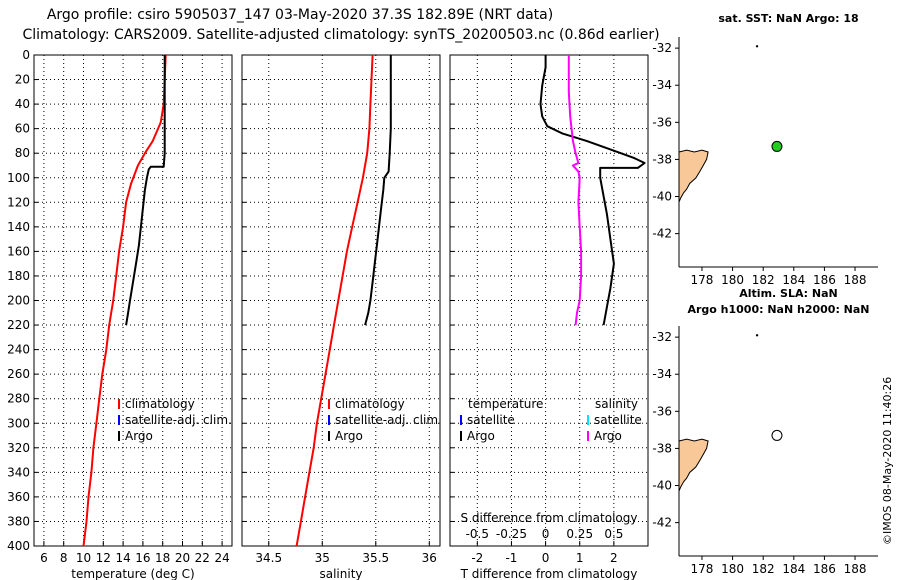  What do you see at coordinates (142, 558) in the screenshot?
I see `x-tick-label: 16` at bounding box center [142, 558].